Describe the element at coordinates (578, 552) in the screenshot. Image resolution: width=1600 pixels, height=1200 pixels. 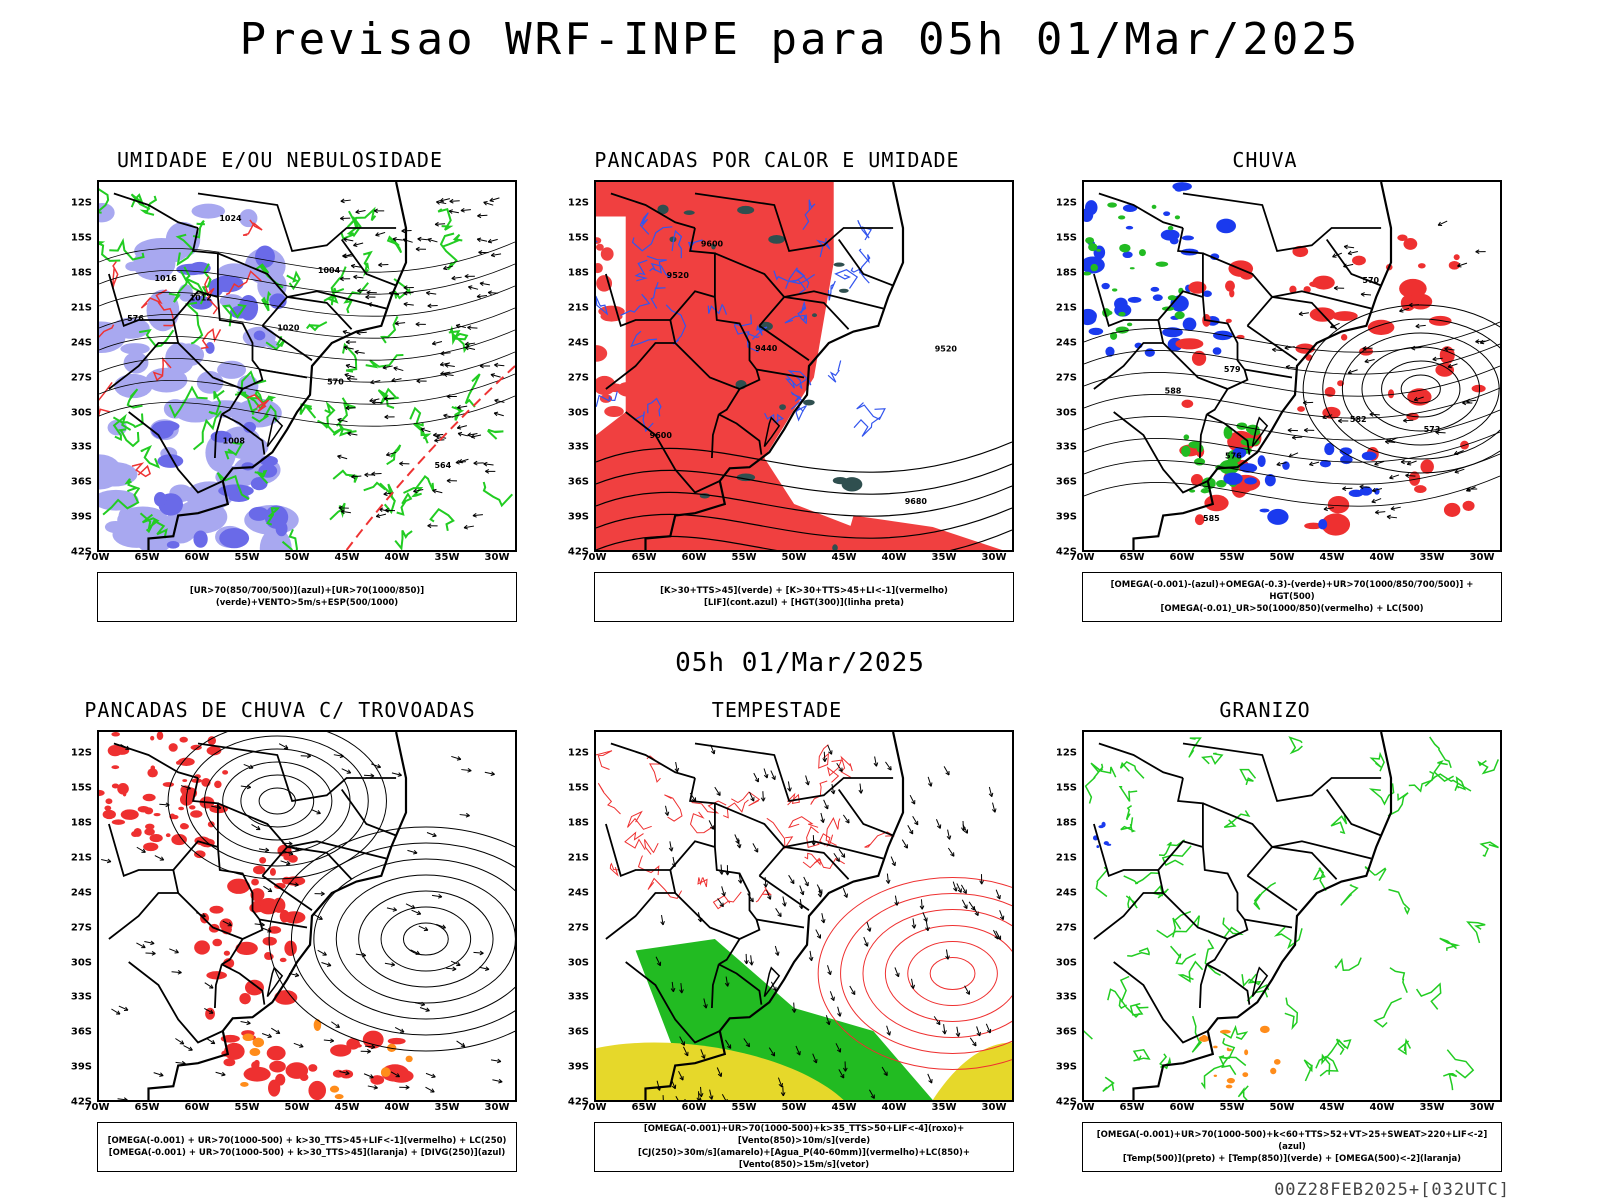
I see `latitude-tick: 42S` at that location.